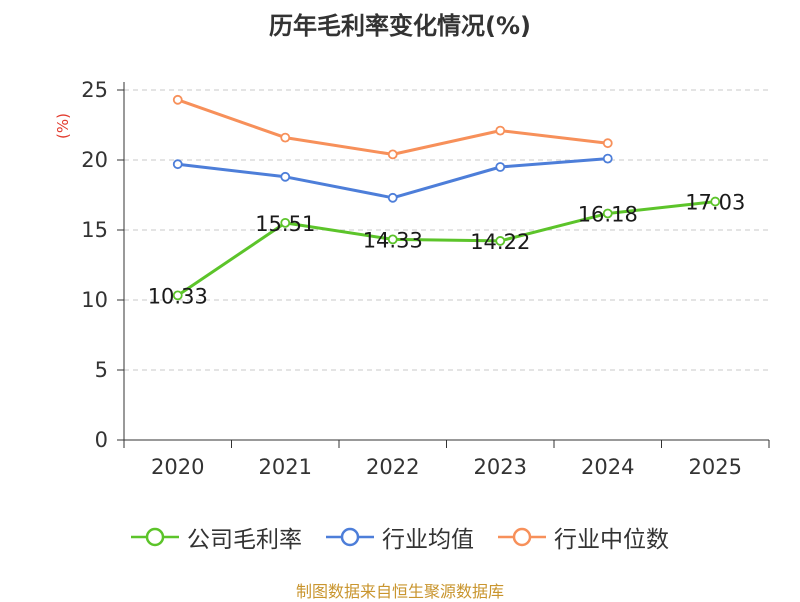 The image size is (800, 602). Describe the element at coordinates (94, 300) in the screenshot. I see `y-tick-label: 10` at that location.